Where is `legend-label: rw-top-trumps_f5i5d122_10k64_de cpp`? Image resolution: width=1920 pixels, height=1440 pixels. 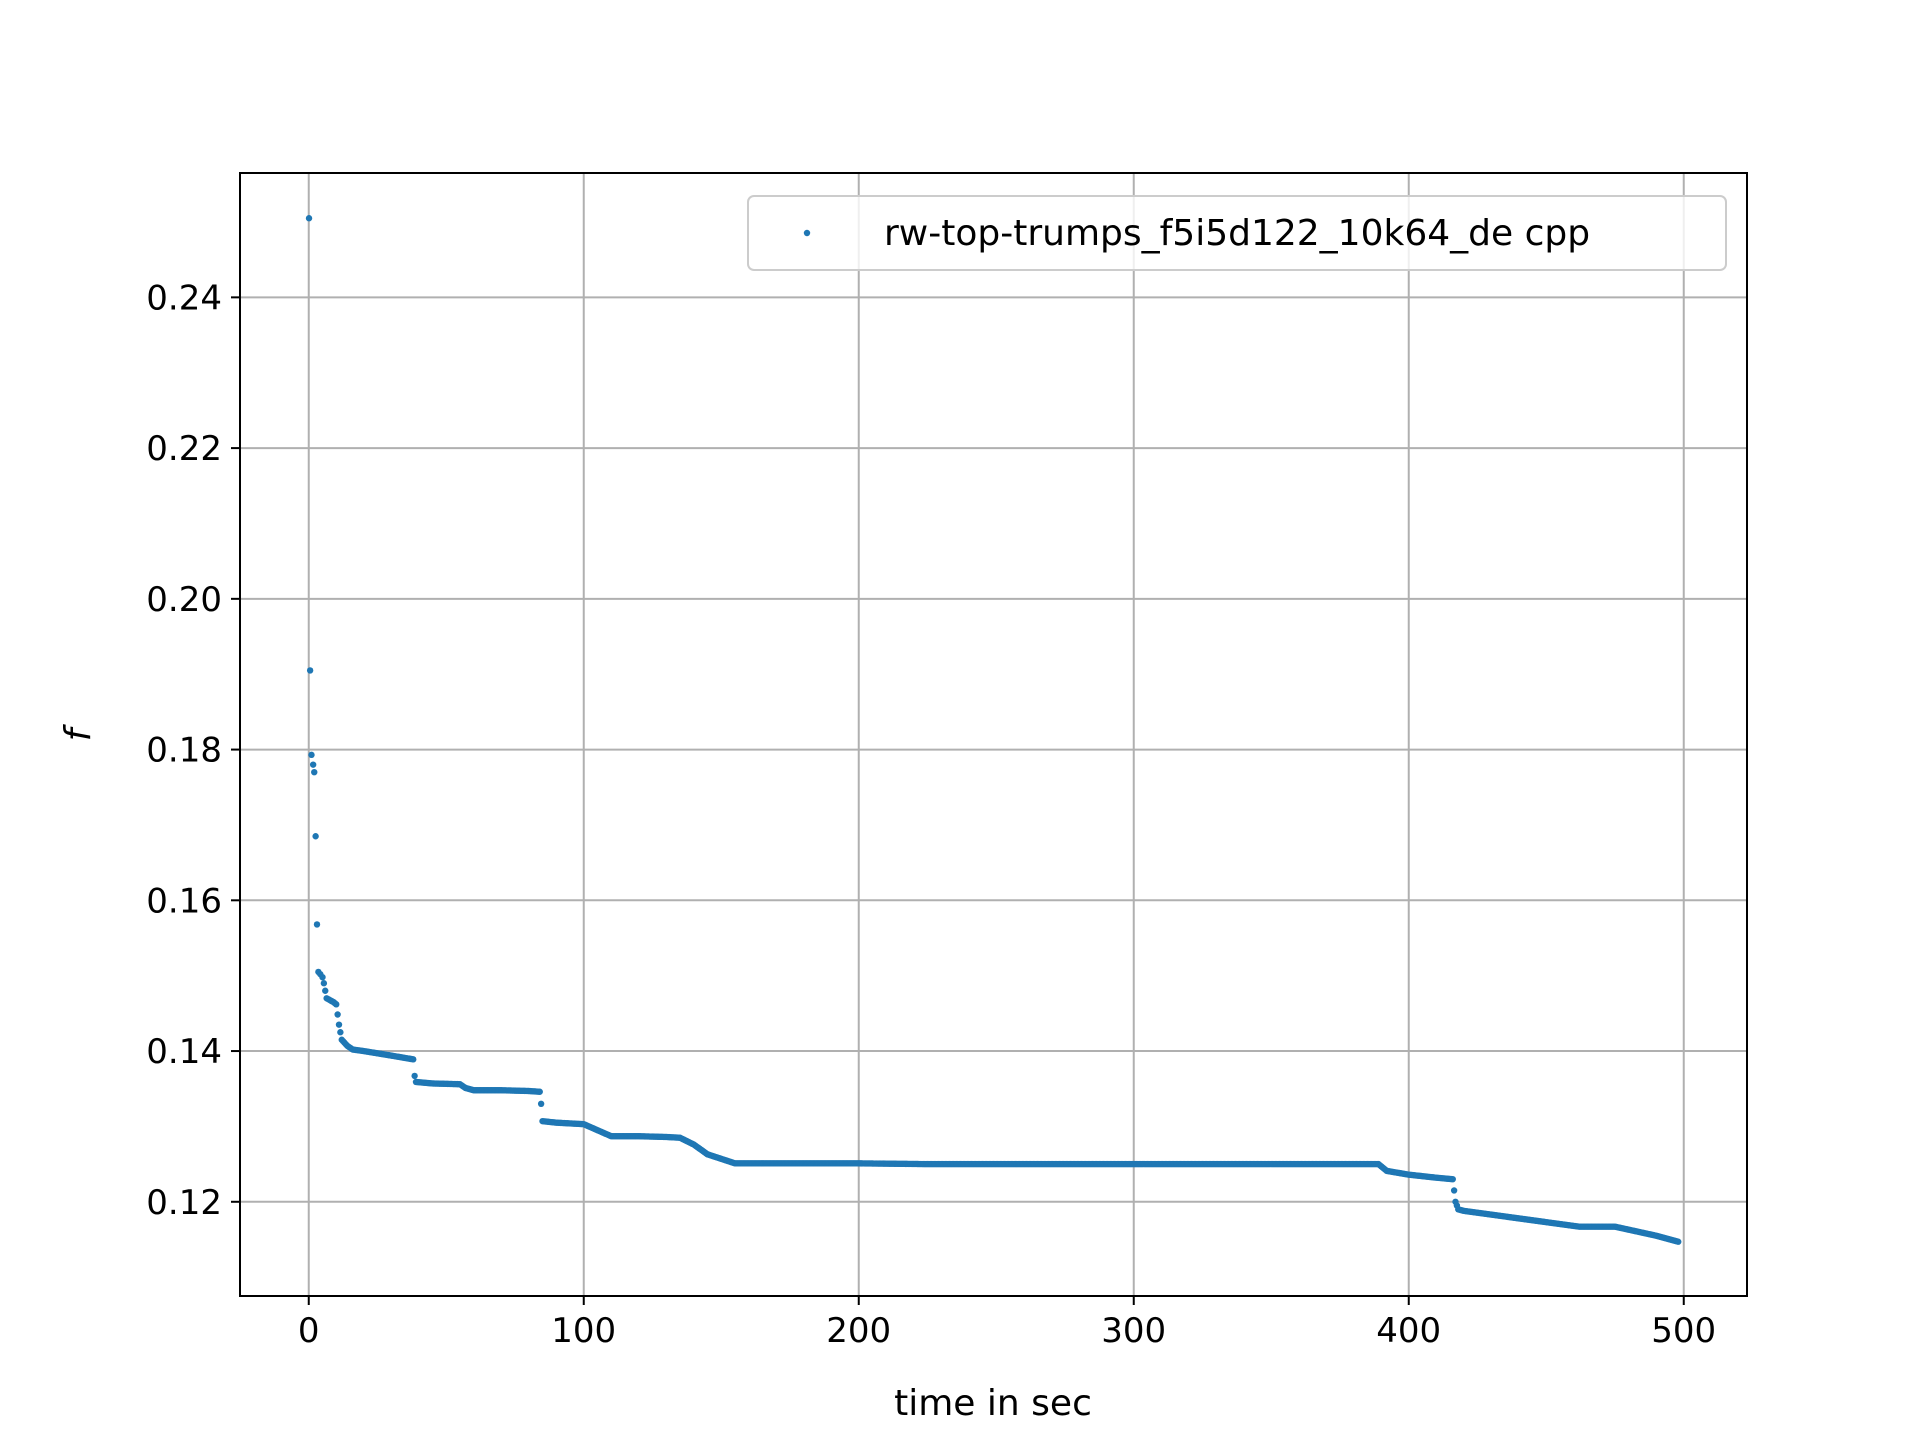
legend-label: rw-top-trumps_f5i5d122_10k64_de cpp is located at coordinates (1237, 233).